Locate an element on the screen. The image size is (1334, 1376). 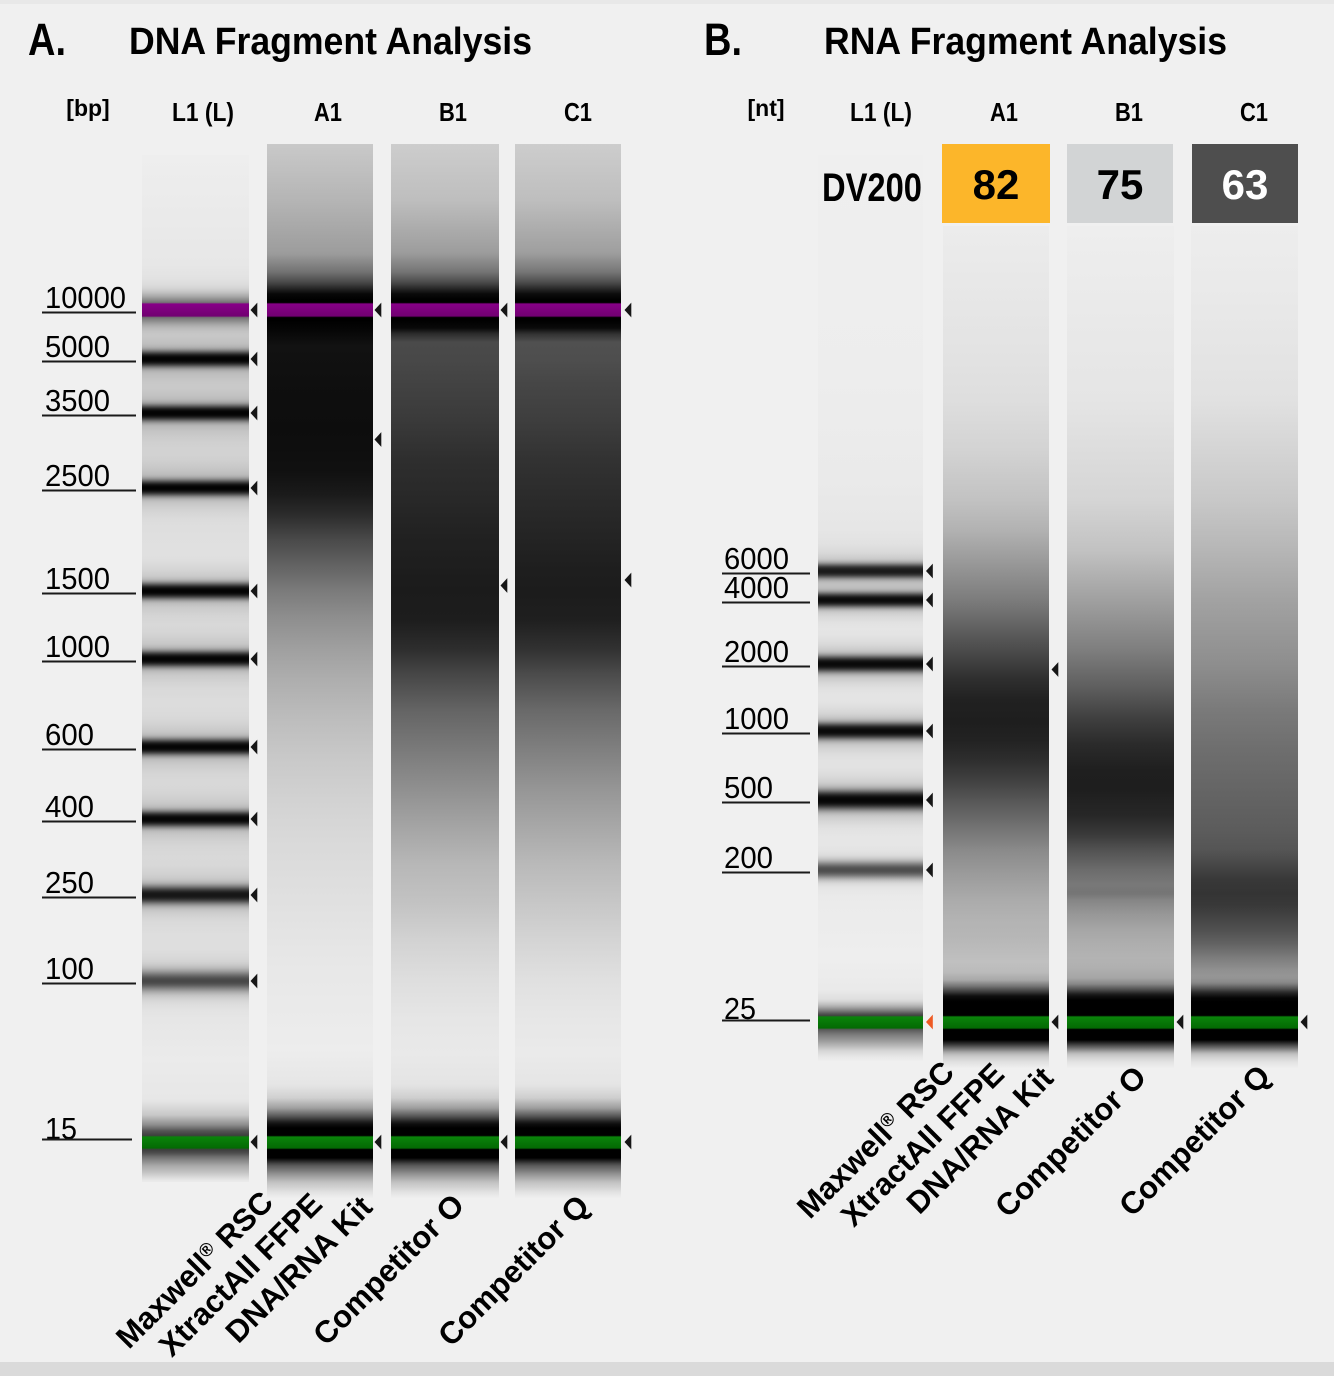
svg-text: 6000 is located at coordinates (756, 558).